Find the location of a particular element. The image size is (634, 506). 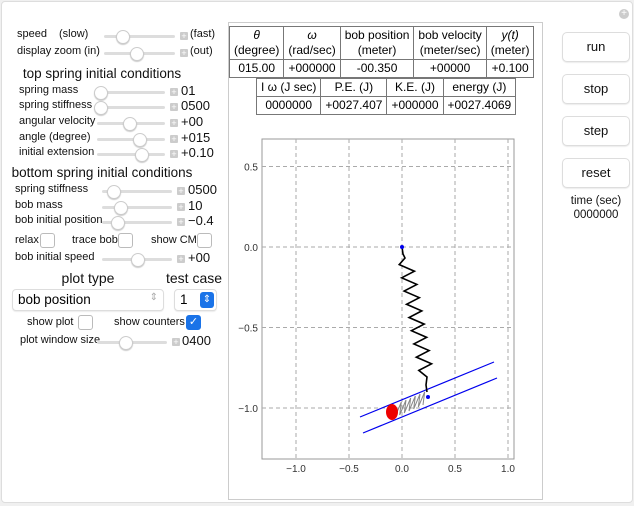

top-4-slider is located at coordinates (131, 155).